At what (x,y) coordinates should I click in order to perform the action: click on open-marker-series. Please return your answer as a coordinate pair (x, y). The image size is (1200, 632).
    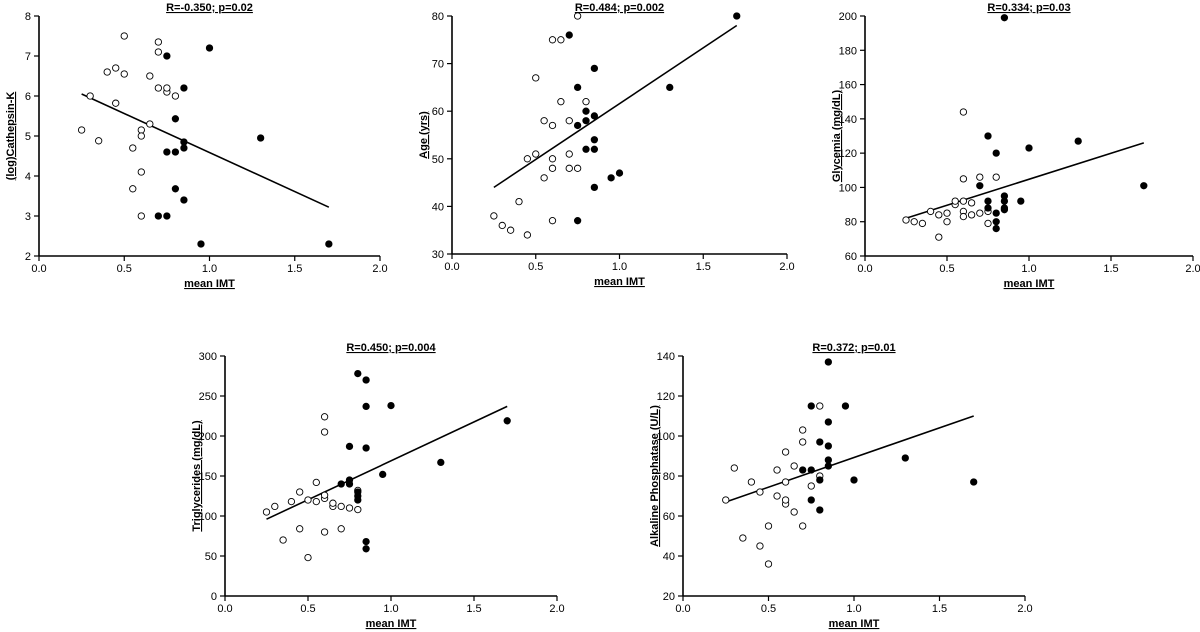
    Looking at the image, I should click on (312, 487).